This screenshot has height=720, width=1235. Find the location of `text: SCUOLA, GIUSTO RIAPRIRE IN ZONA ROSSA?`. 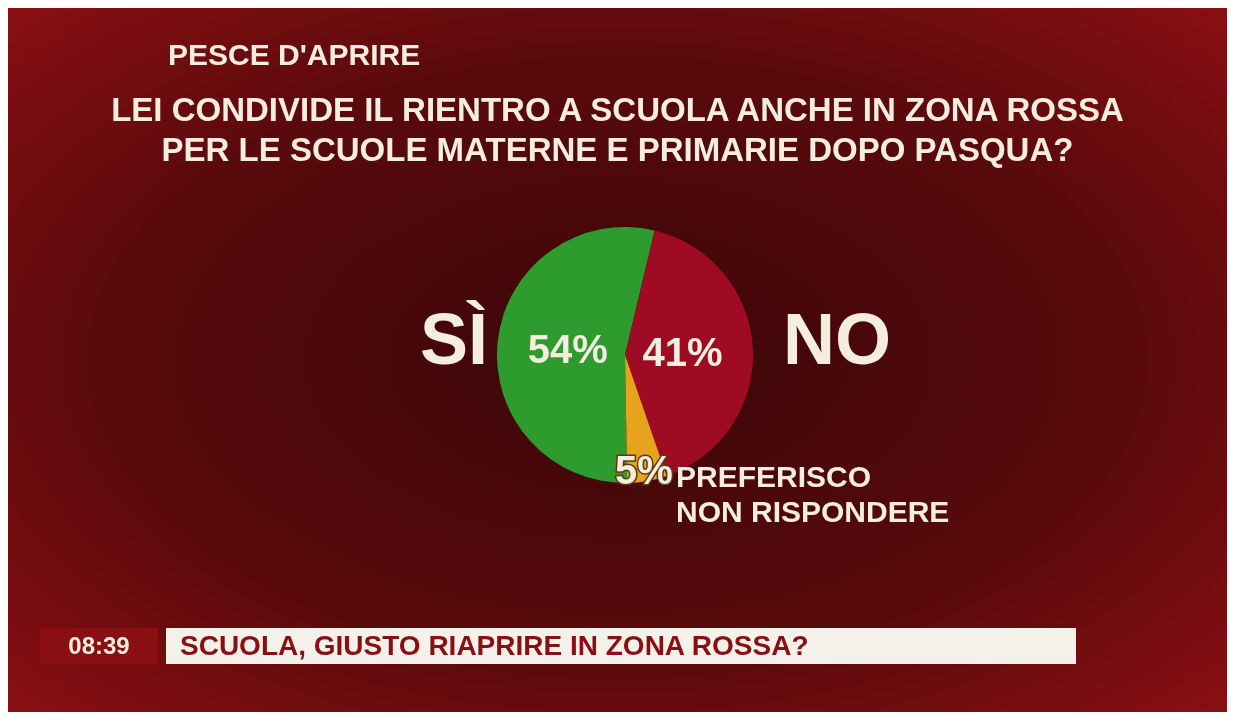

text: SCUOLA, GIUSTO RIAPRIRE IN ZONA ROSSA? is located at coordinates (621, 646).